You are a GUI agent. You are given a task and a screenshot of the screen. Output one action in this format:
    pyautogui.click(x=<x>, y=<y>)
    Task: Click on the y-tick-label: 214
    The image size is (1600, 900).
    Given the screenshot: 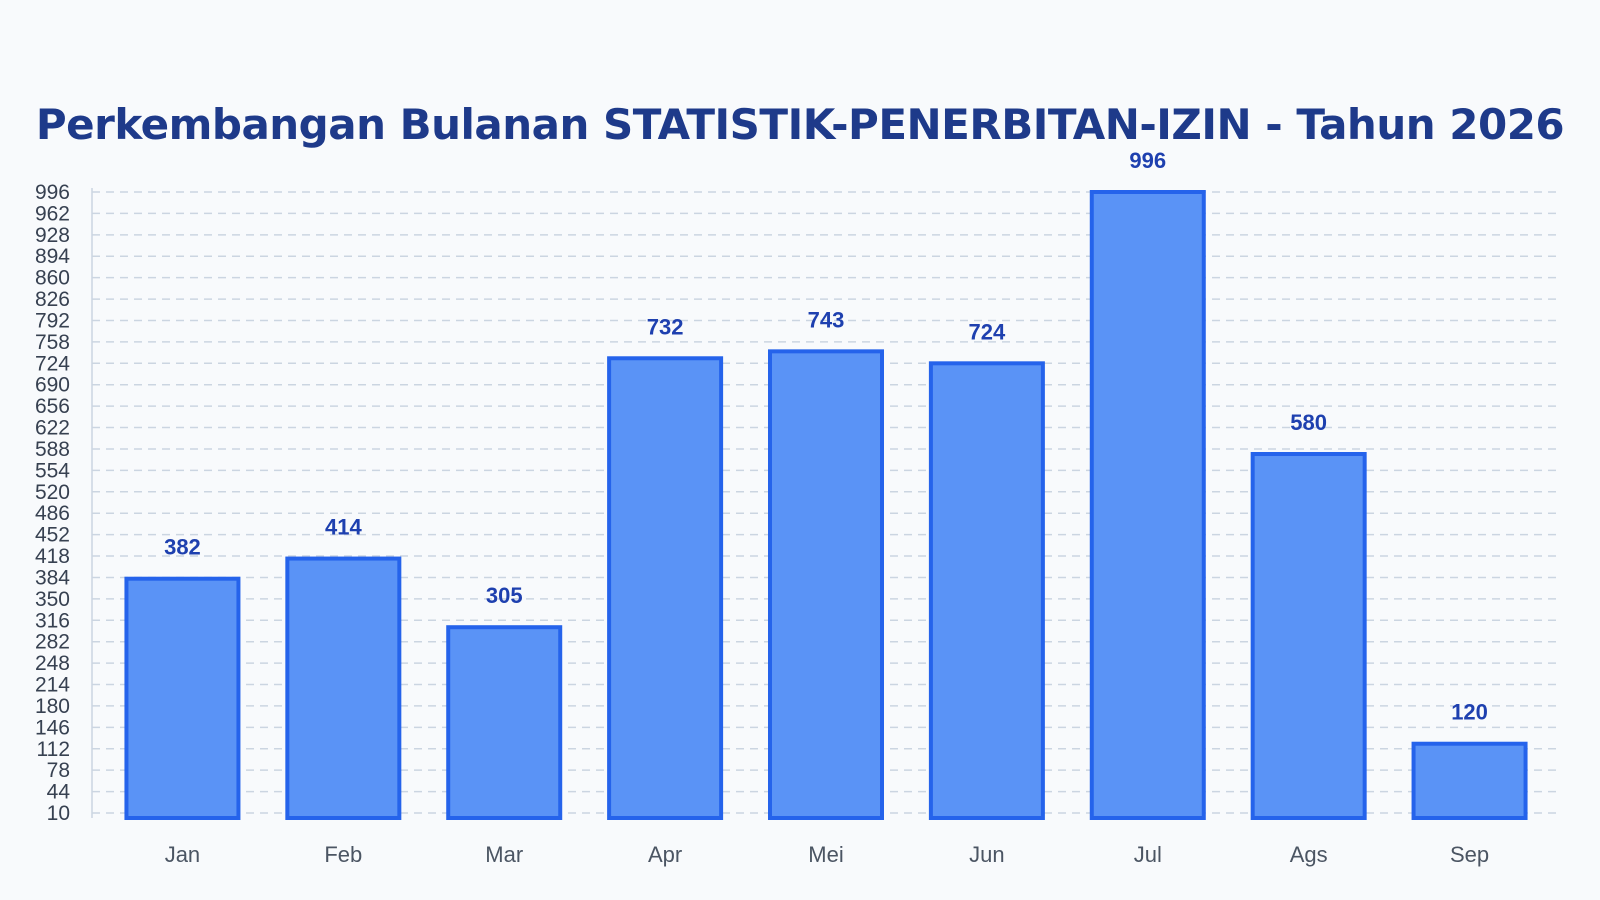 What is the action you would take?
    pyautogui.click(x=52, y=685)
    